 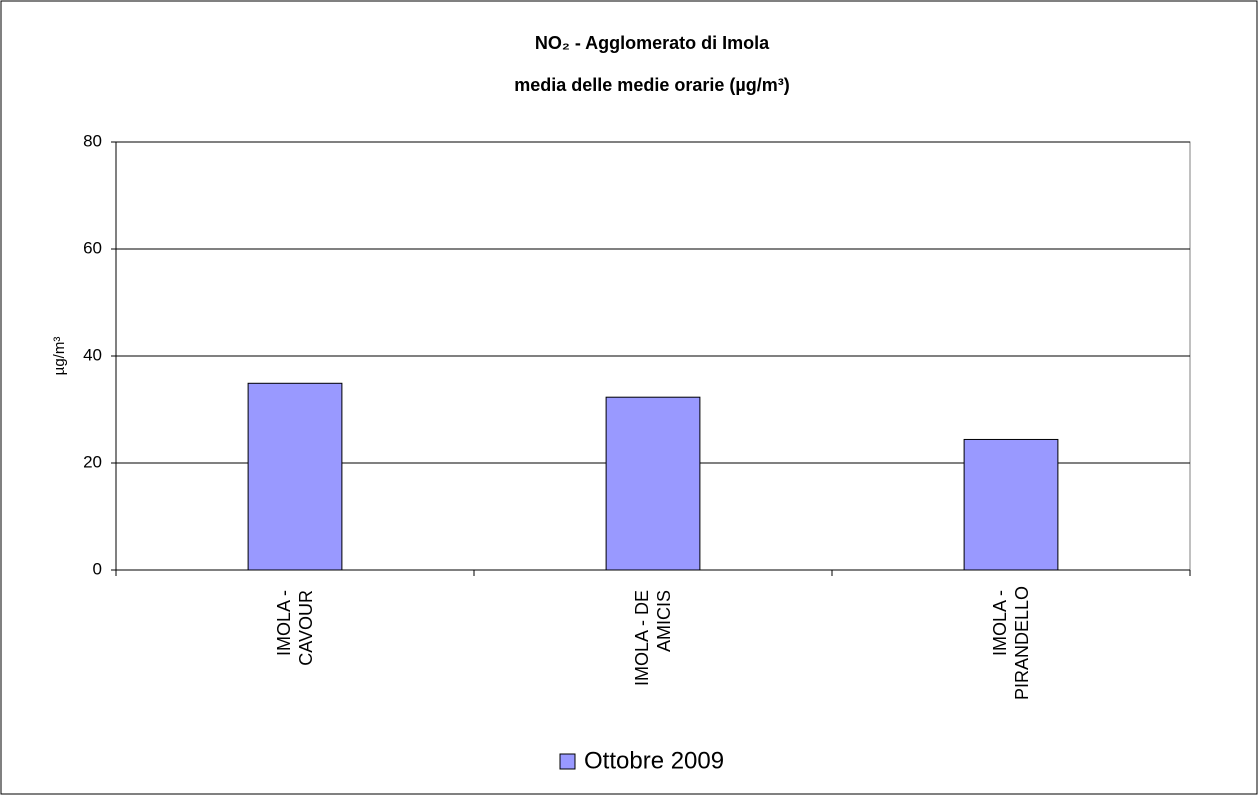 I want to click on x-tick-label: IMOLA - PIRANDELLO, so click(x=1011, y=642).